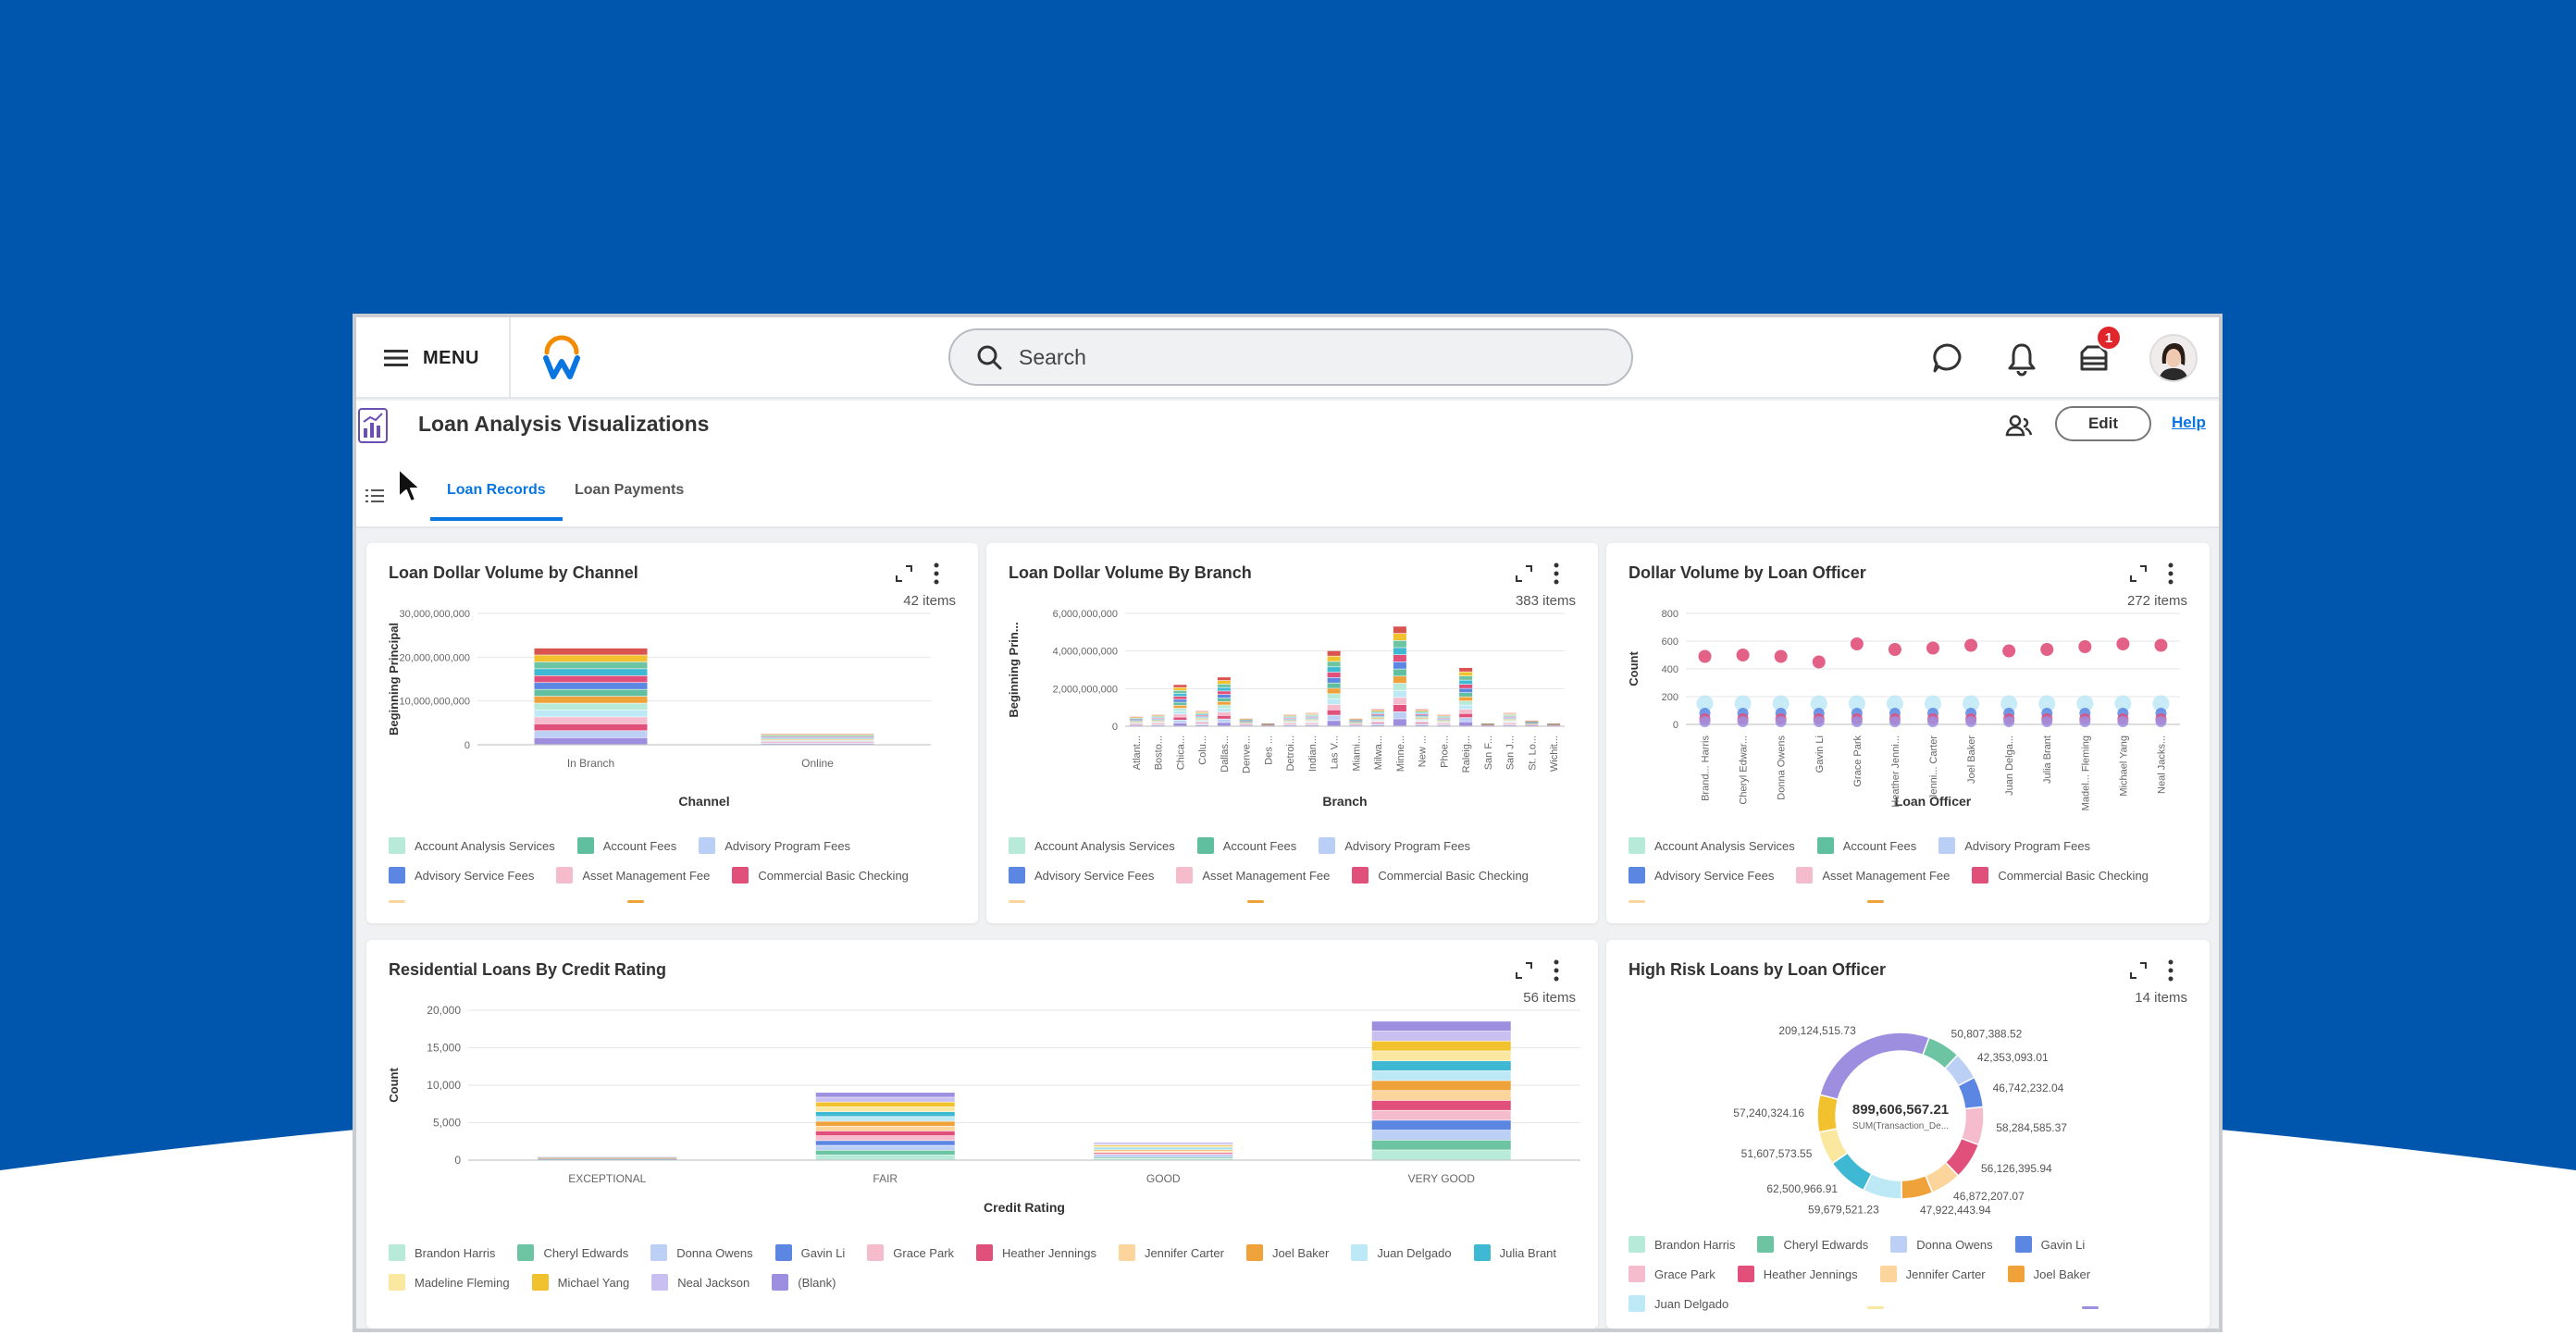  I want to click on item-count: 272 items, so click(2157, 601).